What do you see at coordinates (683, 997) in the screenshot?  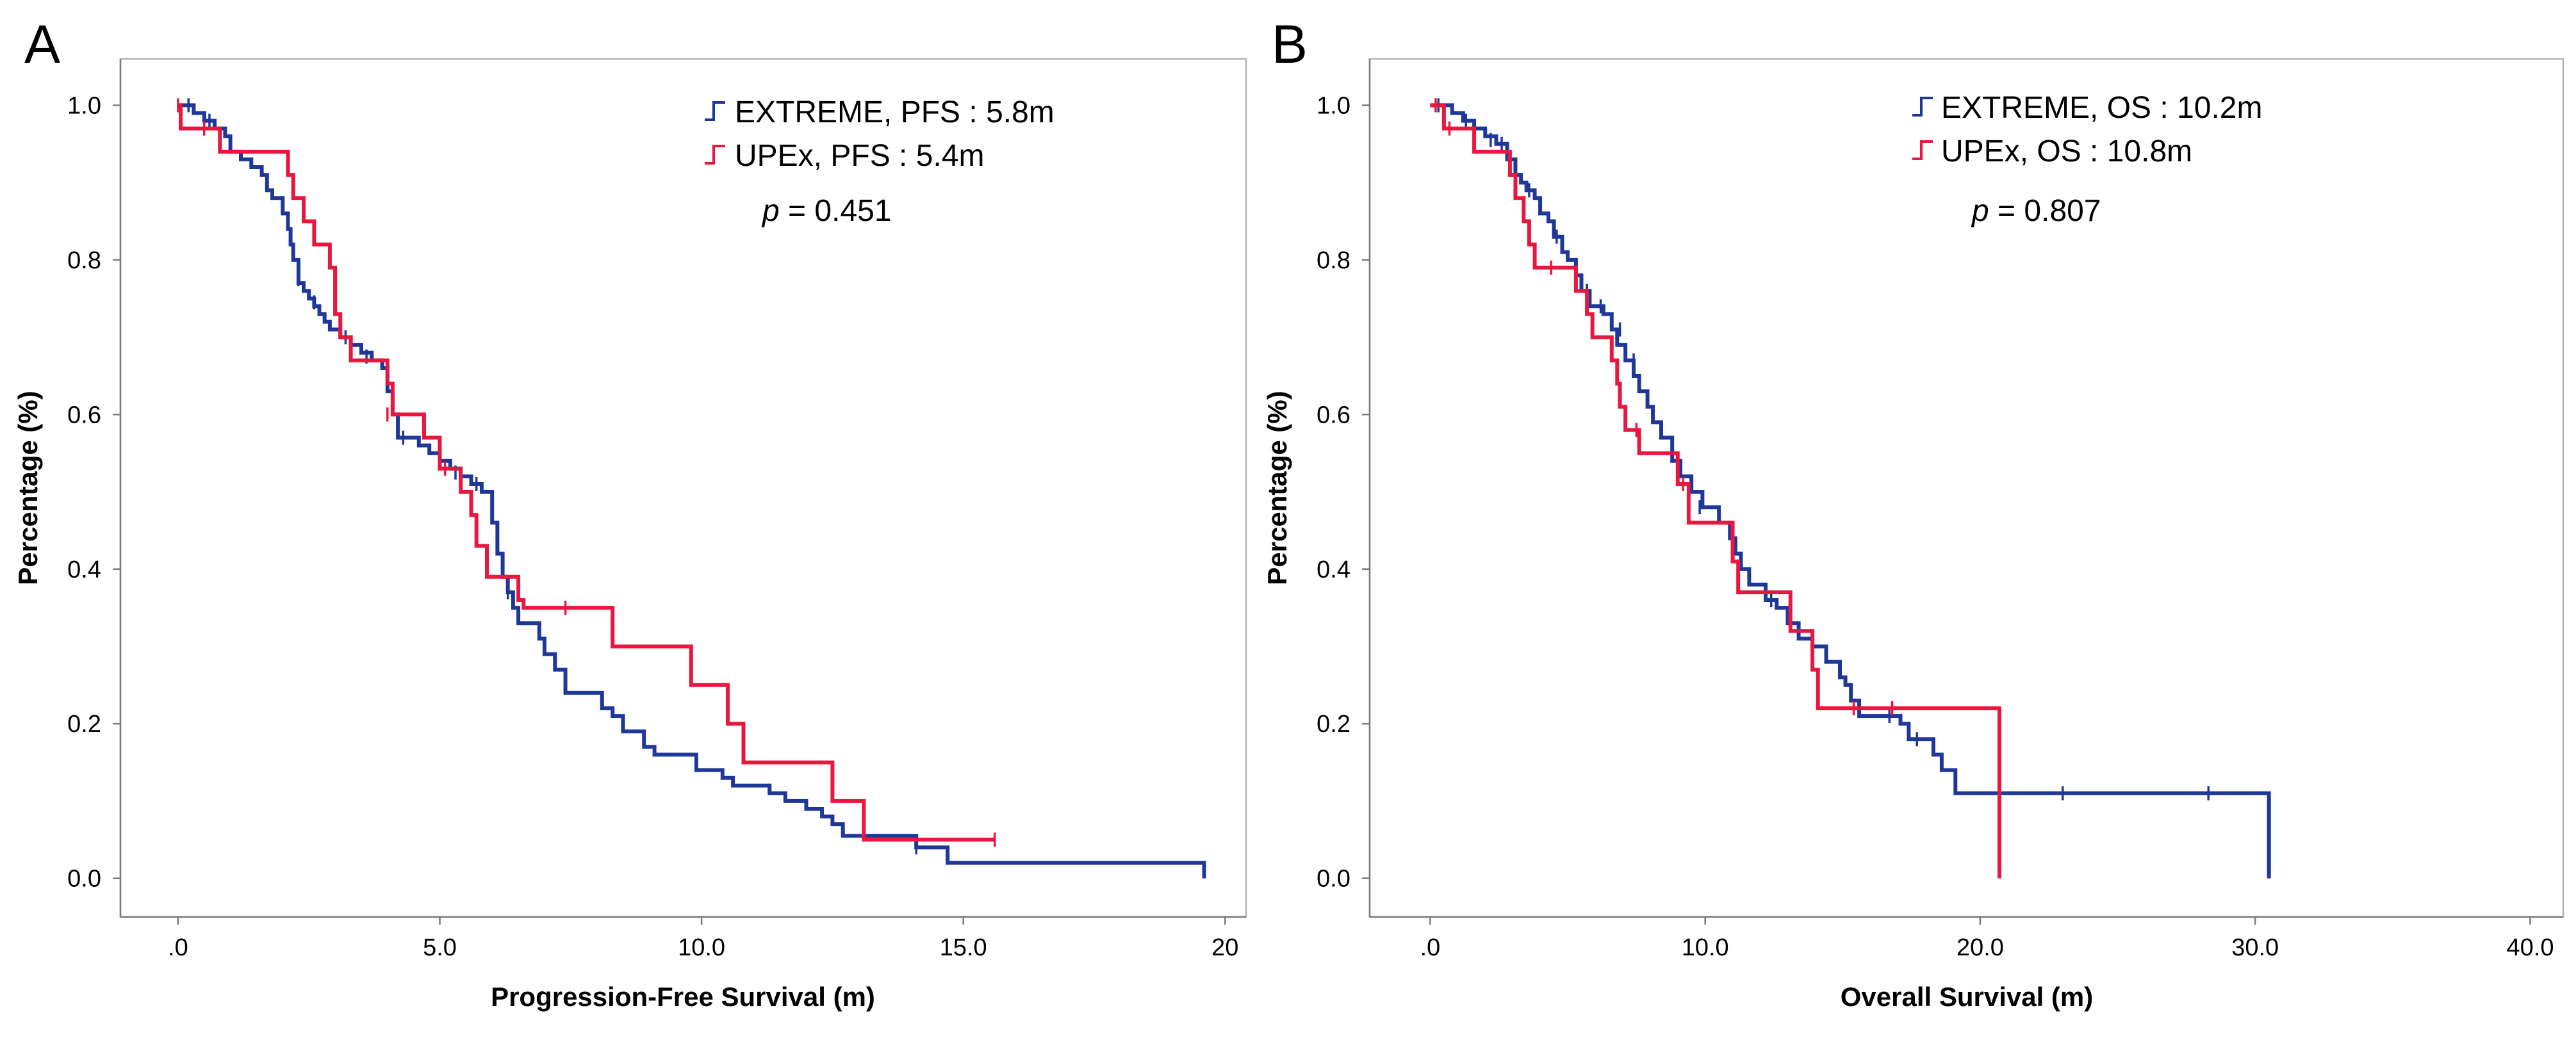 I see `panel-a-x-axis-title: Progression-Free Survival (m)` at bounding box center [683, 997].